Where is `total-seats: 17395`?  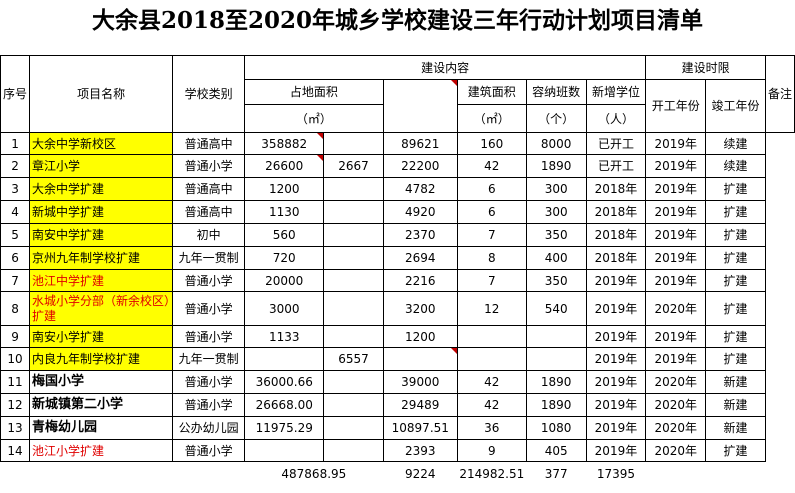
total-seats: 17395 is located at coordinates (616, 473).